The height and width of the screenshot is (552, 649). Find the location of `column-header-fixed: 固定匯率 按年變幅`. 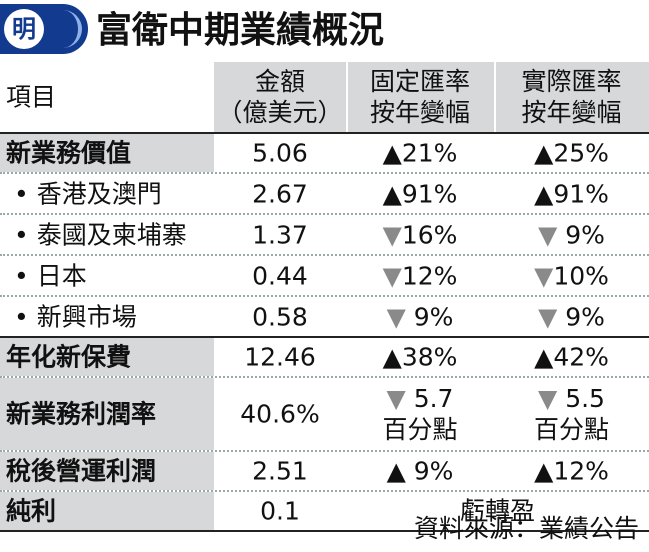

column-header-fixed: 固定匯率 按年變幅 is located at coordinates (420, 97).